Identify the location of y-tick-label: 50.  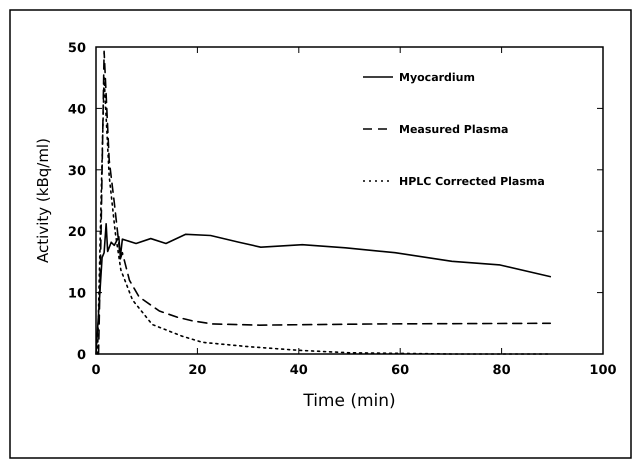
(77, 48).